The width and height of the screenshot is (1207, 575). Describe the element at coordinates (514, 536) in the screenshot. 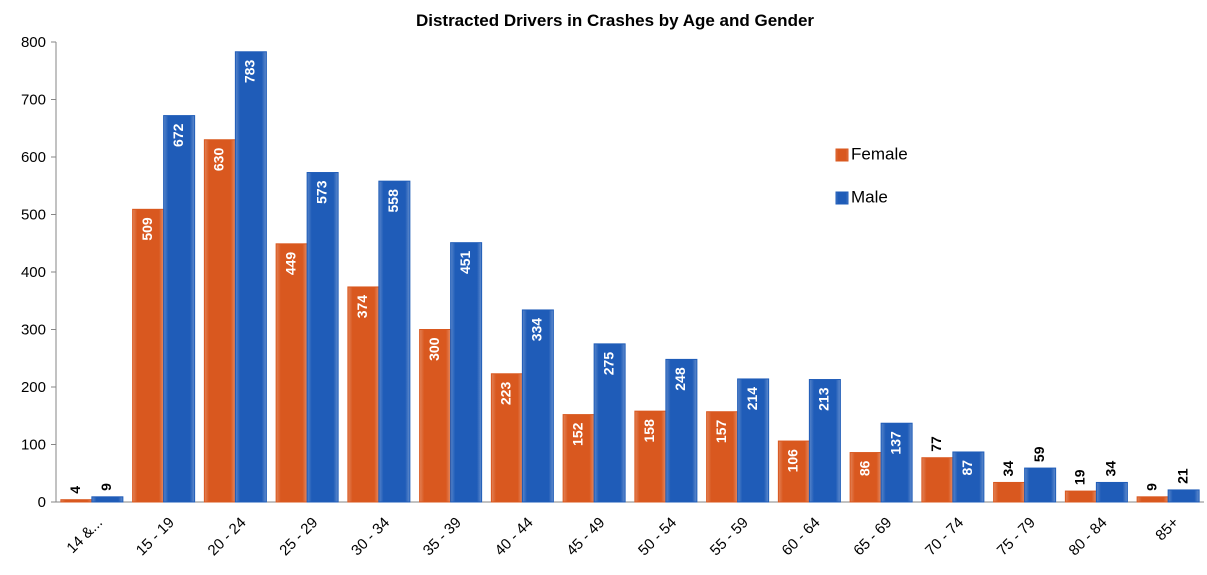

I see `x-tick-label: 40 - 44` at that location.